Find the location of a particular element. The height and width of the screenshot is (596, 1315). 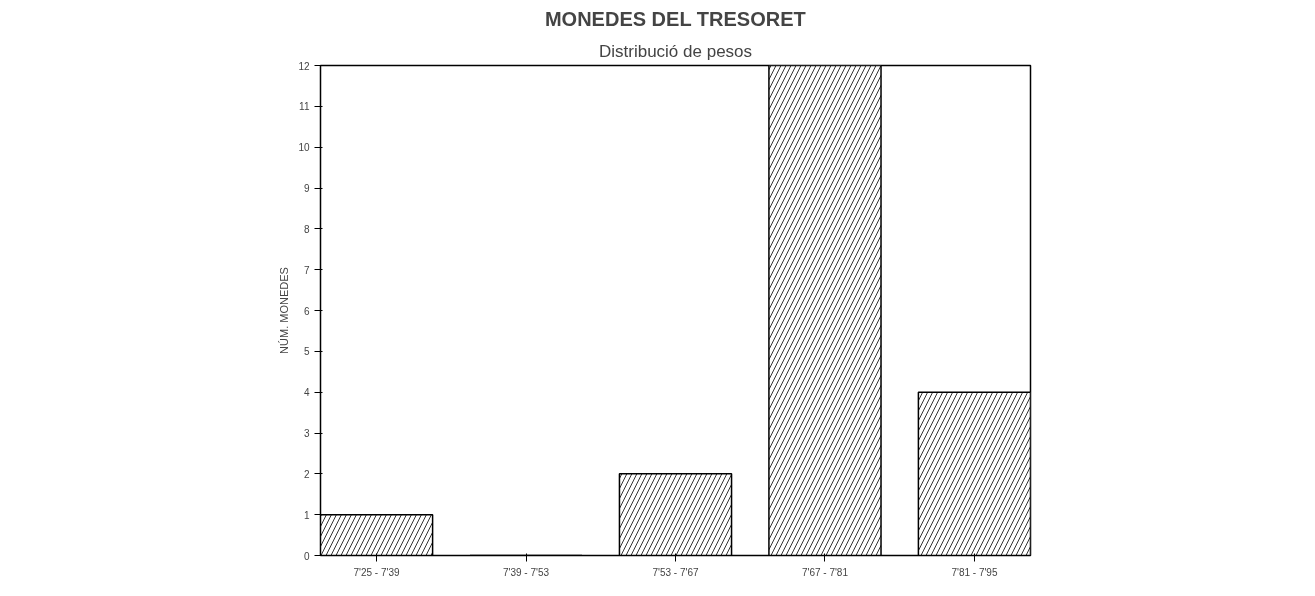

y-tick-label: 2 is located at coordinates (306, 474).